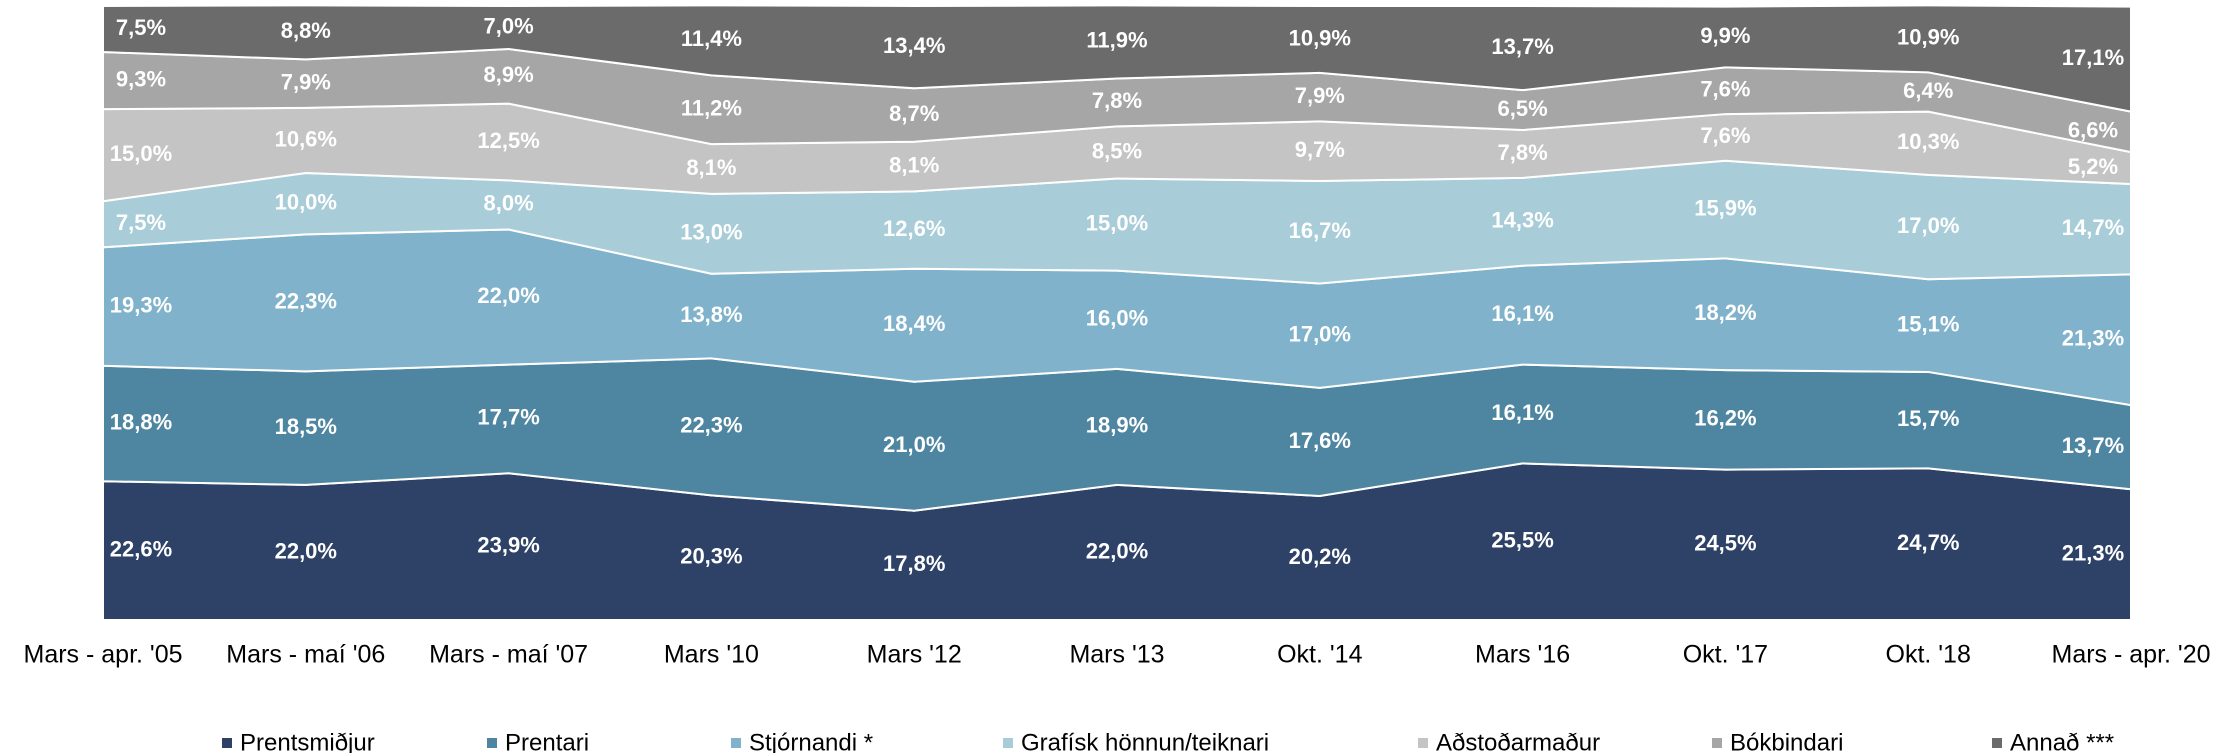  Describe the element at coordinates (1116, 40) in the screenshot. I see `data-label: 11,9%` at that location.